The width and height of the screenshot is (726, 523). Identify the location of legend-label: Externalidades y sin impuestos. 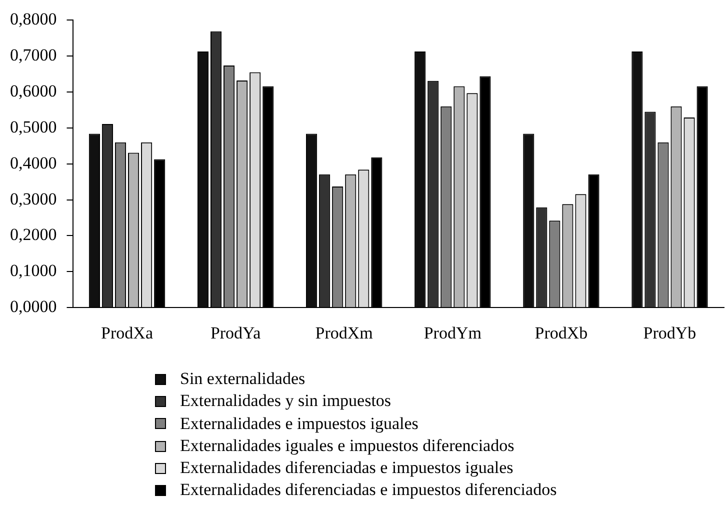
(286, 401).